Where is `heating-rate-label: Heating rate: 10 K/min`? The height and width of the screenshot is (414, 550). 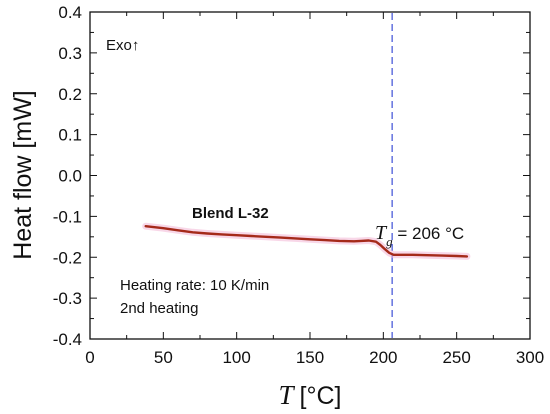 heating-rate-label: Heating rate: 10 K/min is located at coordinates (194, 285).